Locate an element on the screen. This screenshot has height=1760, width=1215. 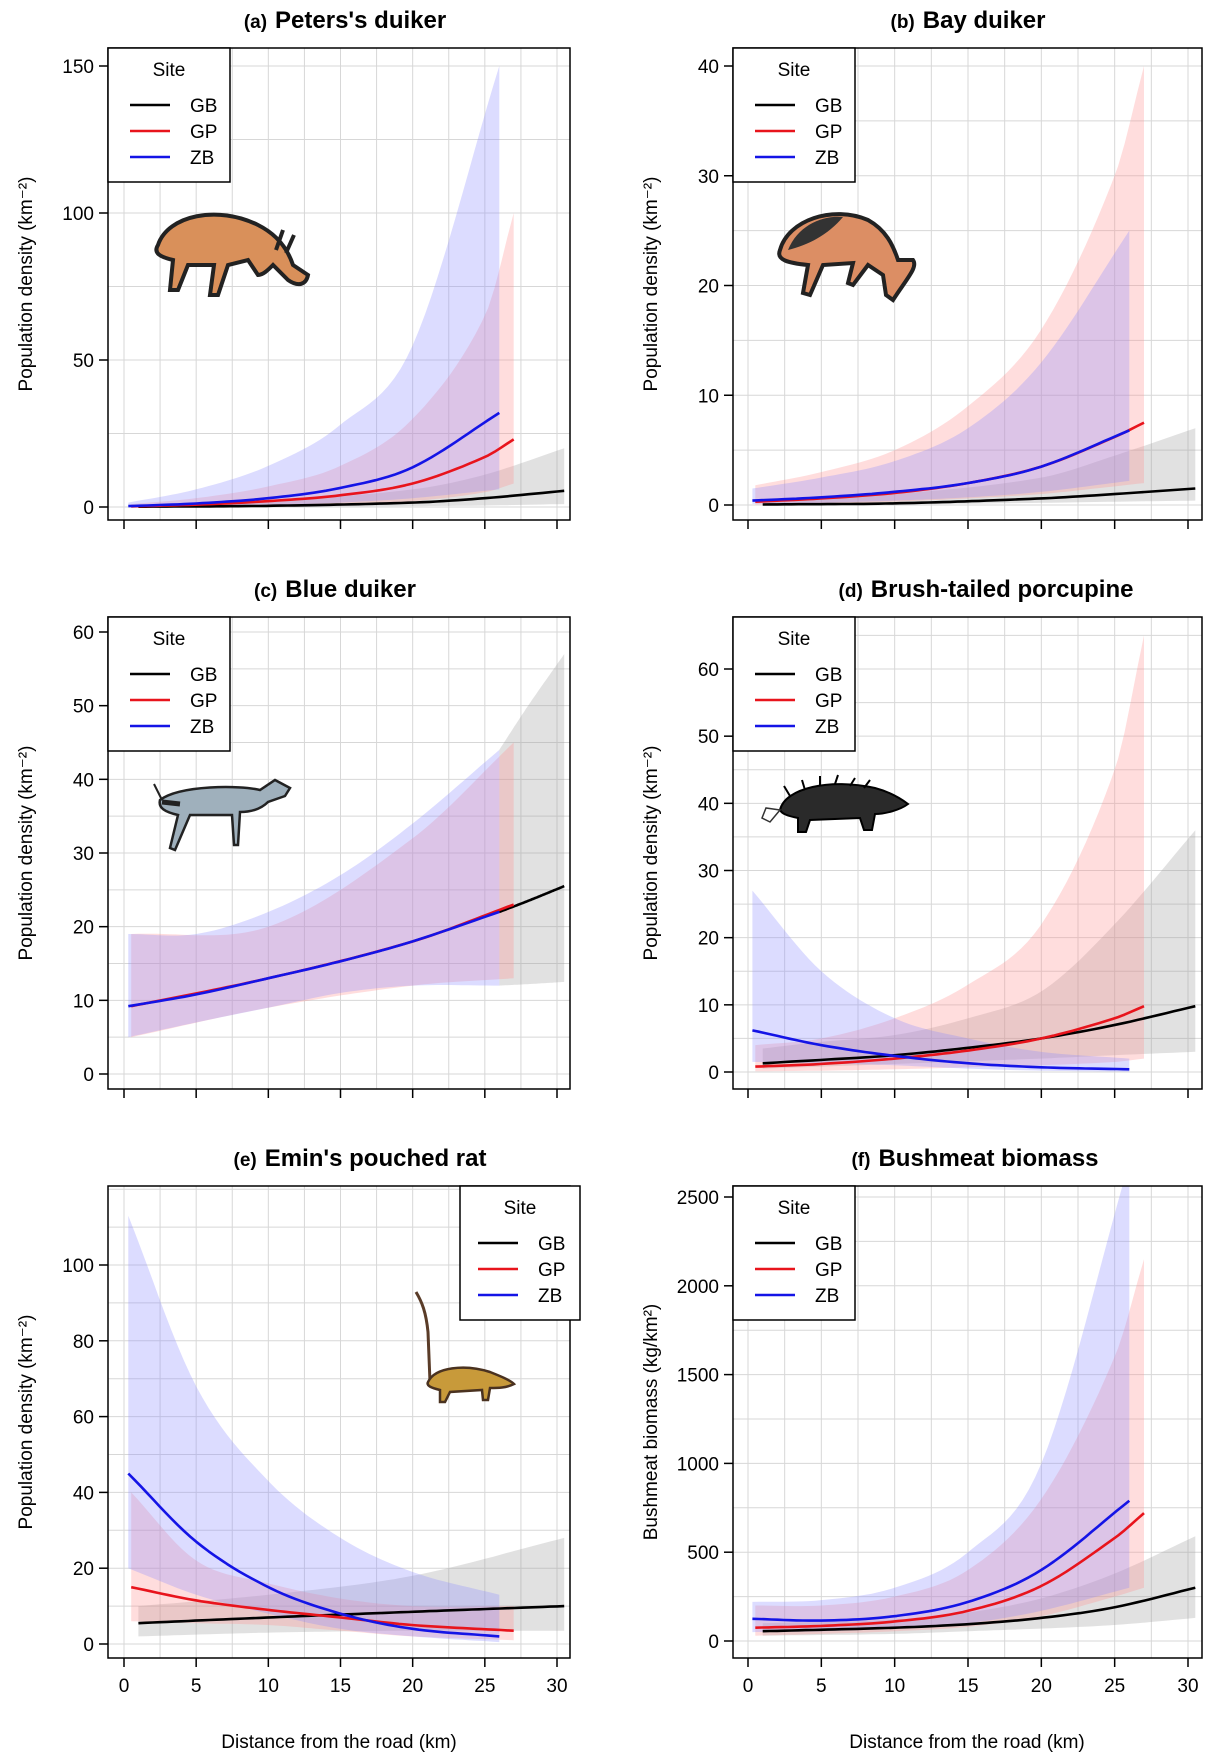
panel-f-name: Bushmeat biomass is located at coordinates (988, 1158).